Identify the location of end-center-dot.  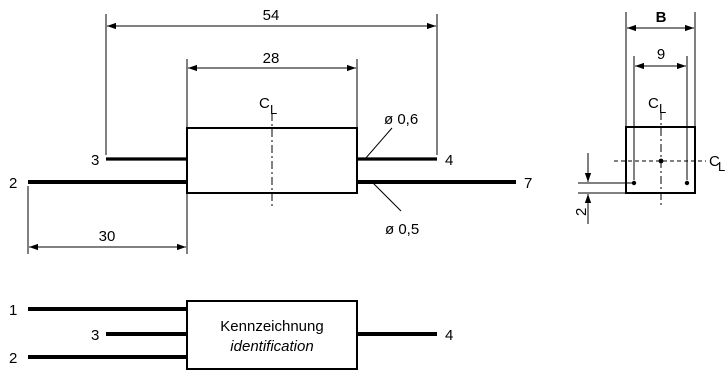
(661, 161).